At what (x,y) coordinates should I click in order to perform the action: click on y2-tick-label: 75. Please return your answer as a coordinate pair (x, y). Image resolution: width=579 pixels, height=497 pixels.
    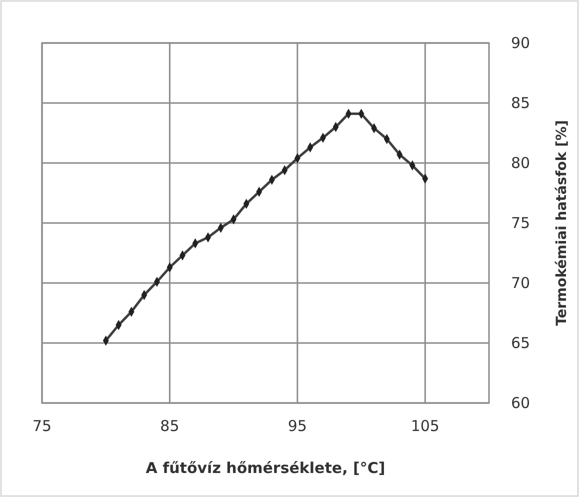
    Looking at the image, I should click on (520, 223).